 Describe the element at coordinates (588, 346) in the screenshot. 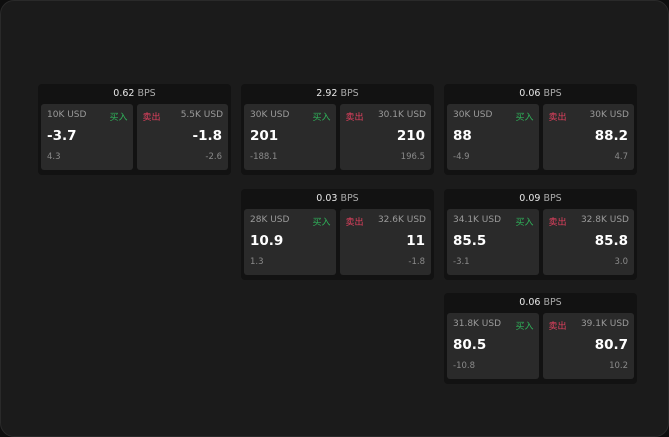

I see `sell-panel: 卖出 39.1K USD 80.7 10.2` at that location.